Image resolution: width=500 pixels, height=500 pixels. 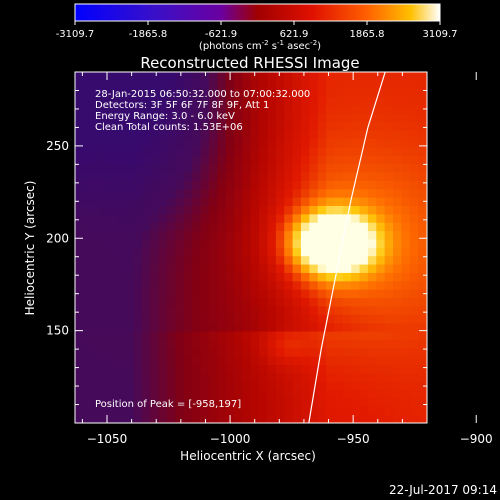 I want to click on colorbar-unit: (photons cm-2 s-1 asec-2), so click(x=260, y=45).